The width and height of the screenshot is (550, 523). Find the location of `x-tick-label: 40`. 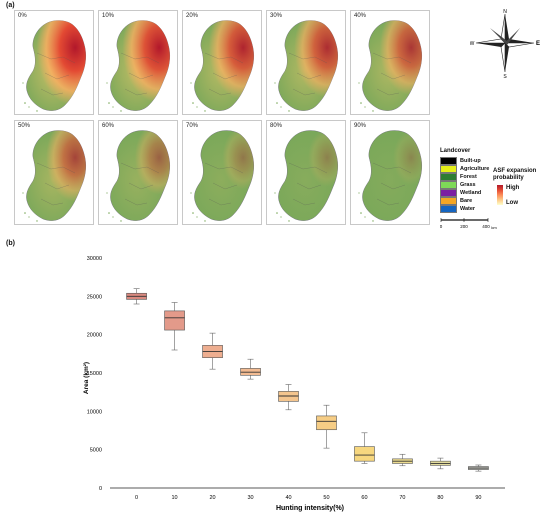

x-tick-label: 40 is located at coordinates (288, 498).